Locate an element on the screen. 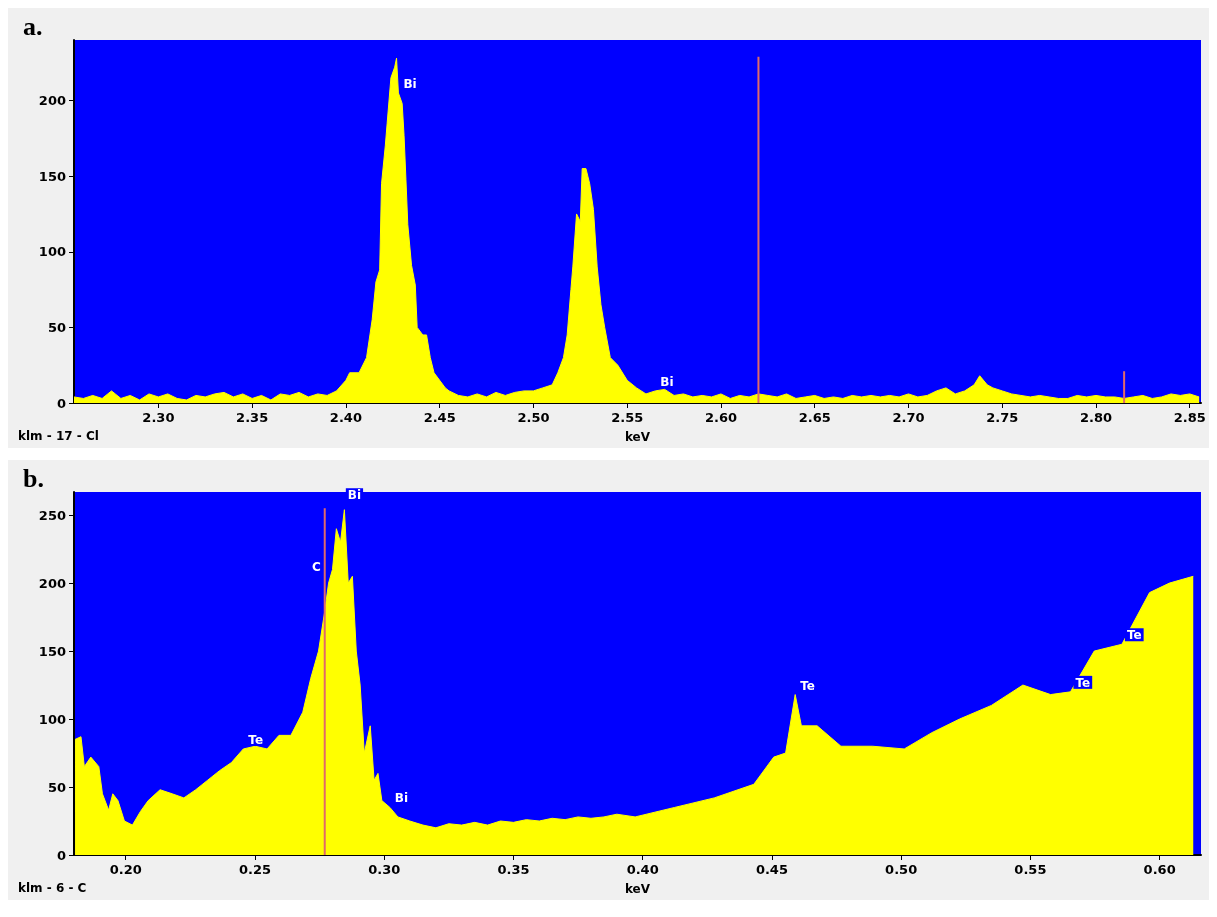 This screenshot has height=917, width=1217. x-tick-label: 0.35 is located at coordinates (513, 869).